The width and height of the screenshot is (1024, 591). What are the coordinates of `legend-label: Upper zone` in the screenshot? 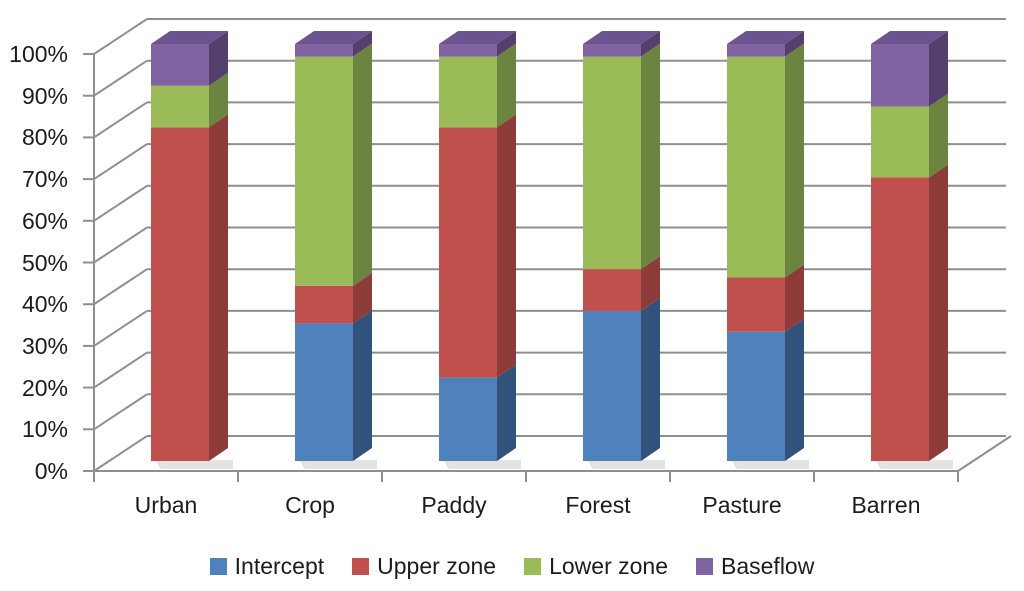 It's located at (437, 566).